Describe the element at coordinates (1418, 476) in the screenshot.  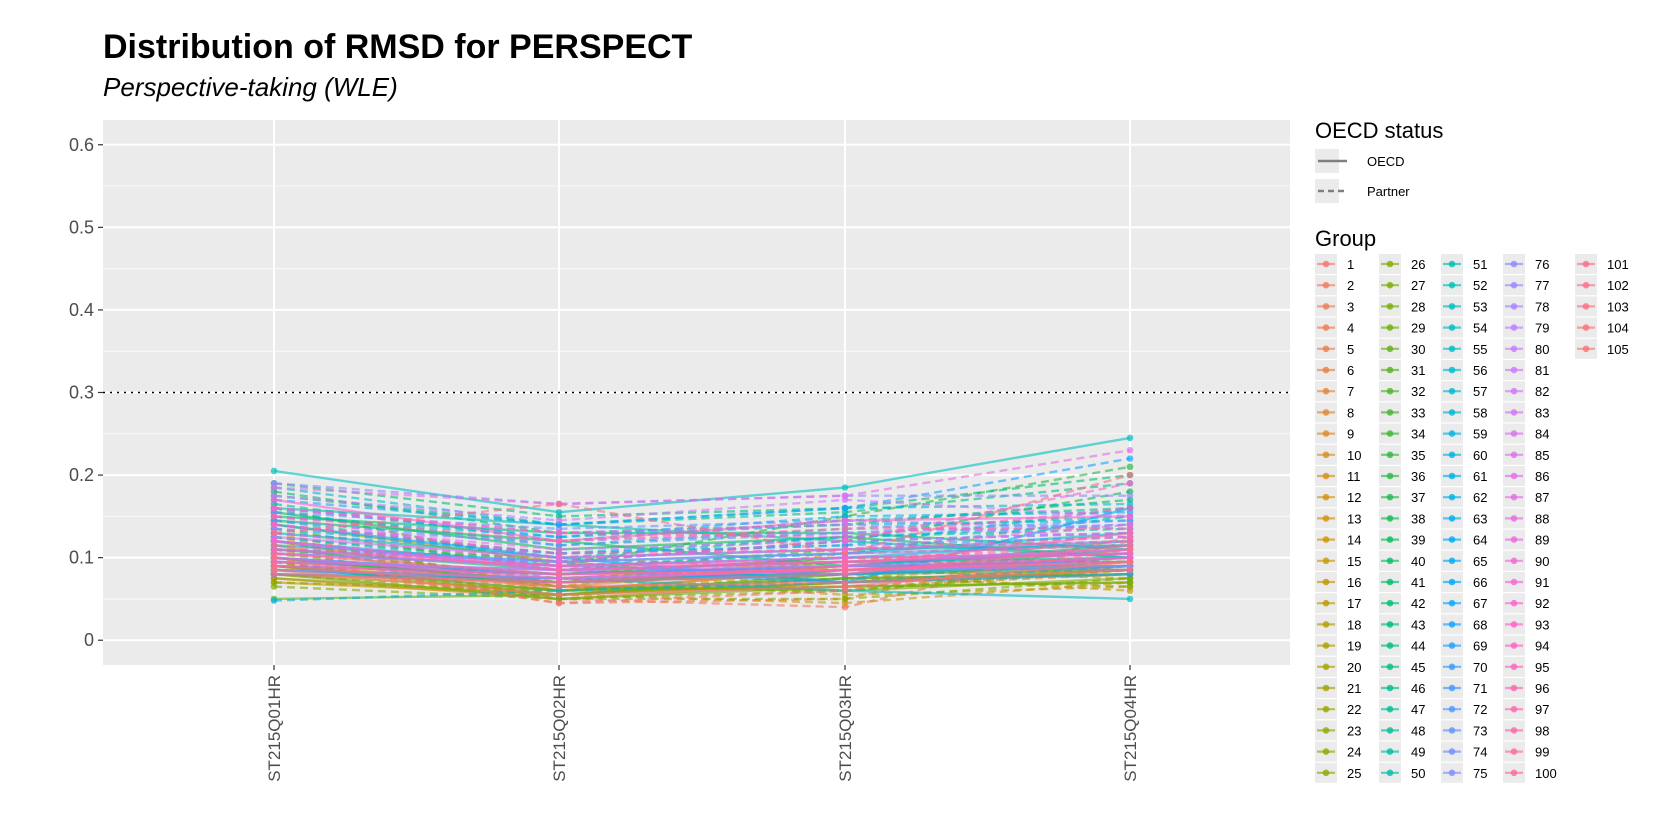
I see `legend-label: 36` at that location.